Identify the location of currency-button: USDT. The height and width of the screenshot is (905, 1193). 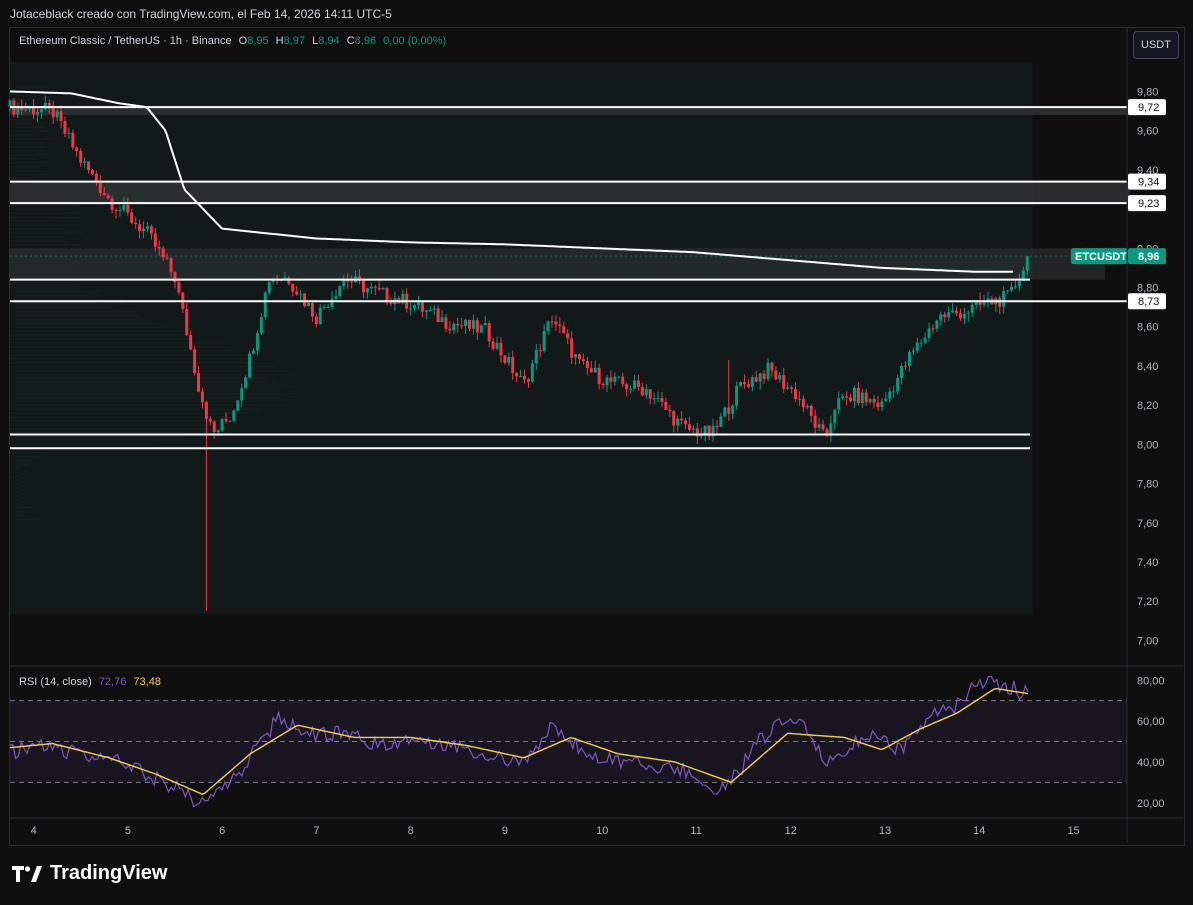
(1156, 45).